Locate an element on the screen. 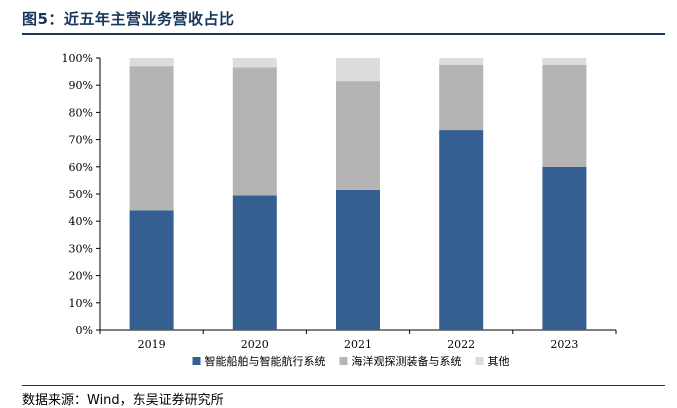 The image size is (677, 408). y-tick-label: 30% is located at coordinates (81, 248).